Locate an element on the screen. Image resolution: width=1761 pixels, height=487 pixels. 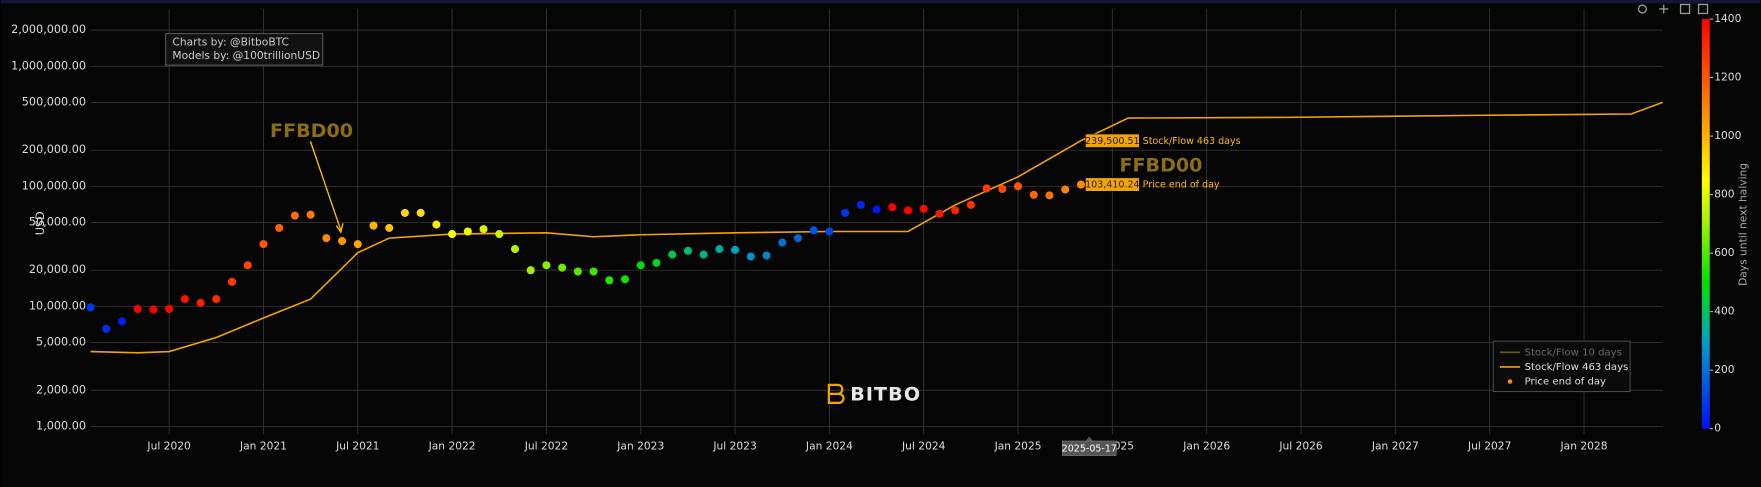
legend-swatch is located at coordinates (1510, 381).